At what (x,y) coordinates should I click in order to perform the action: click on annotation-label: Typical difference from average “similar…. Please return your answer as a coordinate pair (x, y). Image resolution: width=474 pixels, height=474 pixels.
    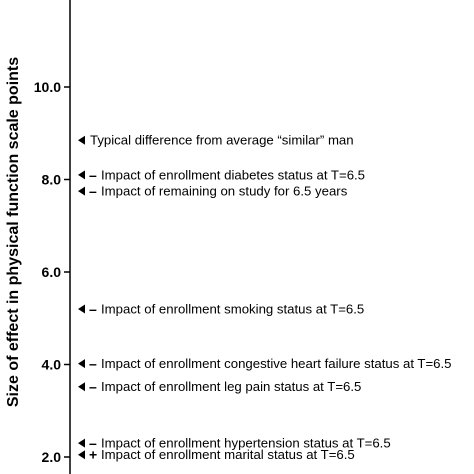
    Looking at the image, I should click on (222, 140).